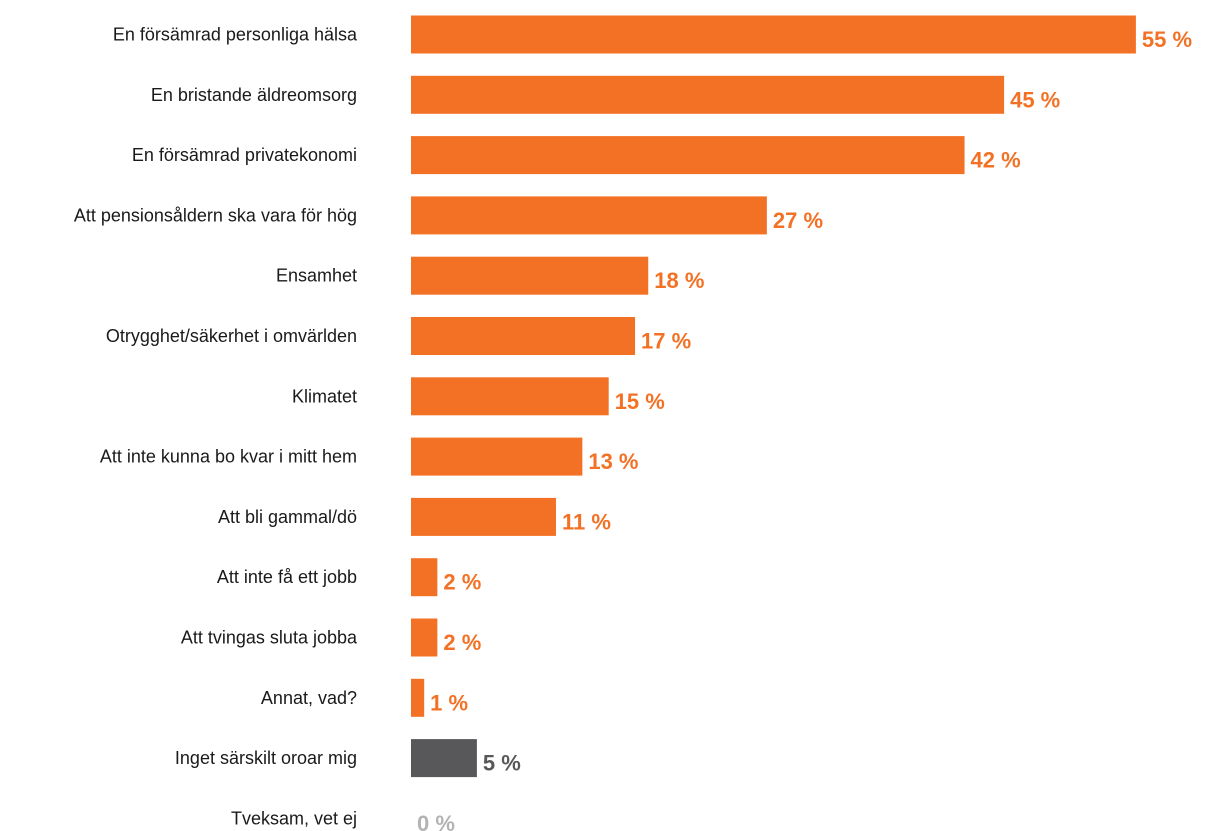  I want to click on value-label: 11 %, so click(586, 521).